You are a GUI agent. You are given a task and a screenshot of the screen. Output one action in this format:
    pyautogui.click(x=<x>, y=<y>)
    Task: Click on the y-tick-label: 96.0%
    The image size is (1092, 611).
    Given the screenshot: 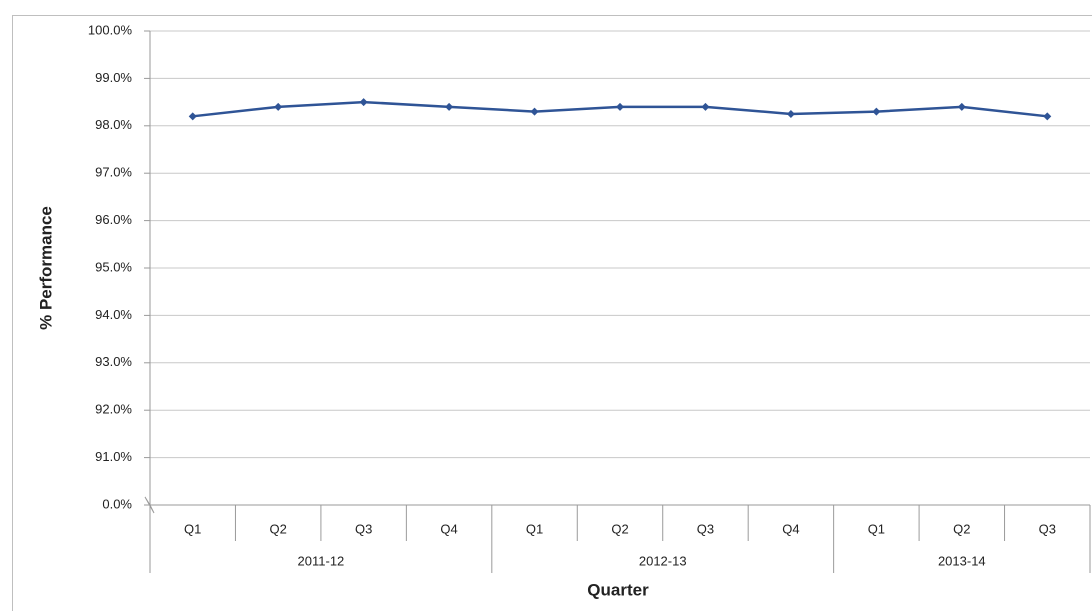 What is the action you would take?
    pyautogui.click(x=113, y=219)
    